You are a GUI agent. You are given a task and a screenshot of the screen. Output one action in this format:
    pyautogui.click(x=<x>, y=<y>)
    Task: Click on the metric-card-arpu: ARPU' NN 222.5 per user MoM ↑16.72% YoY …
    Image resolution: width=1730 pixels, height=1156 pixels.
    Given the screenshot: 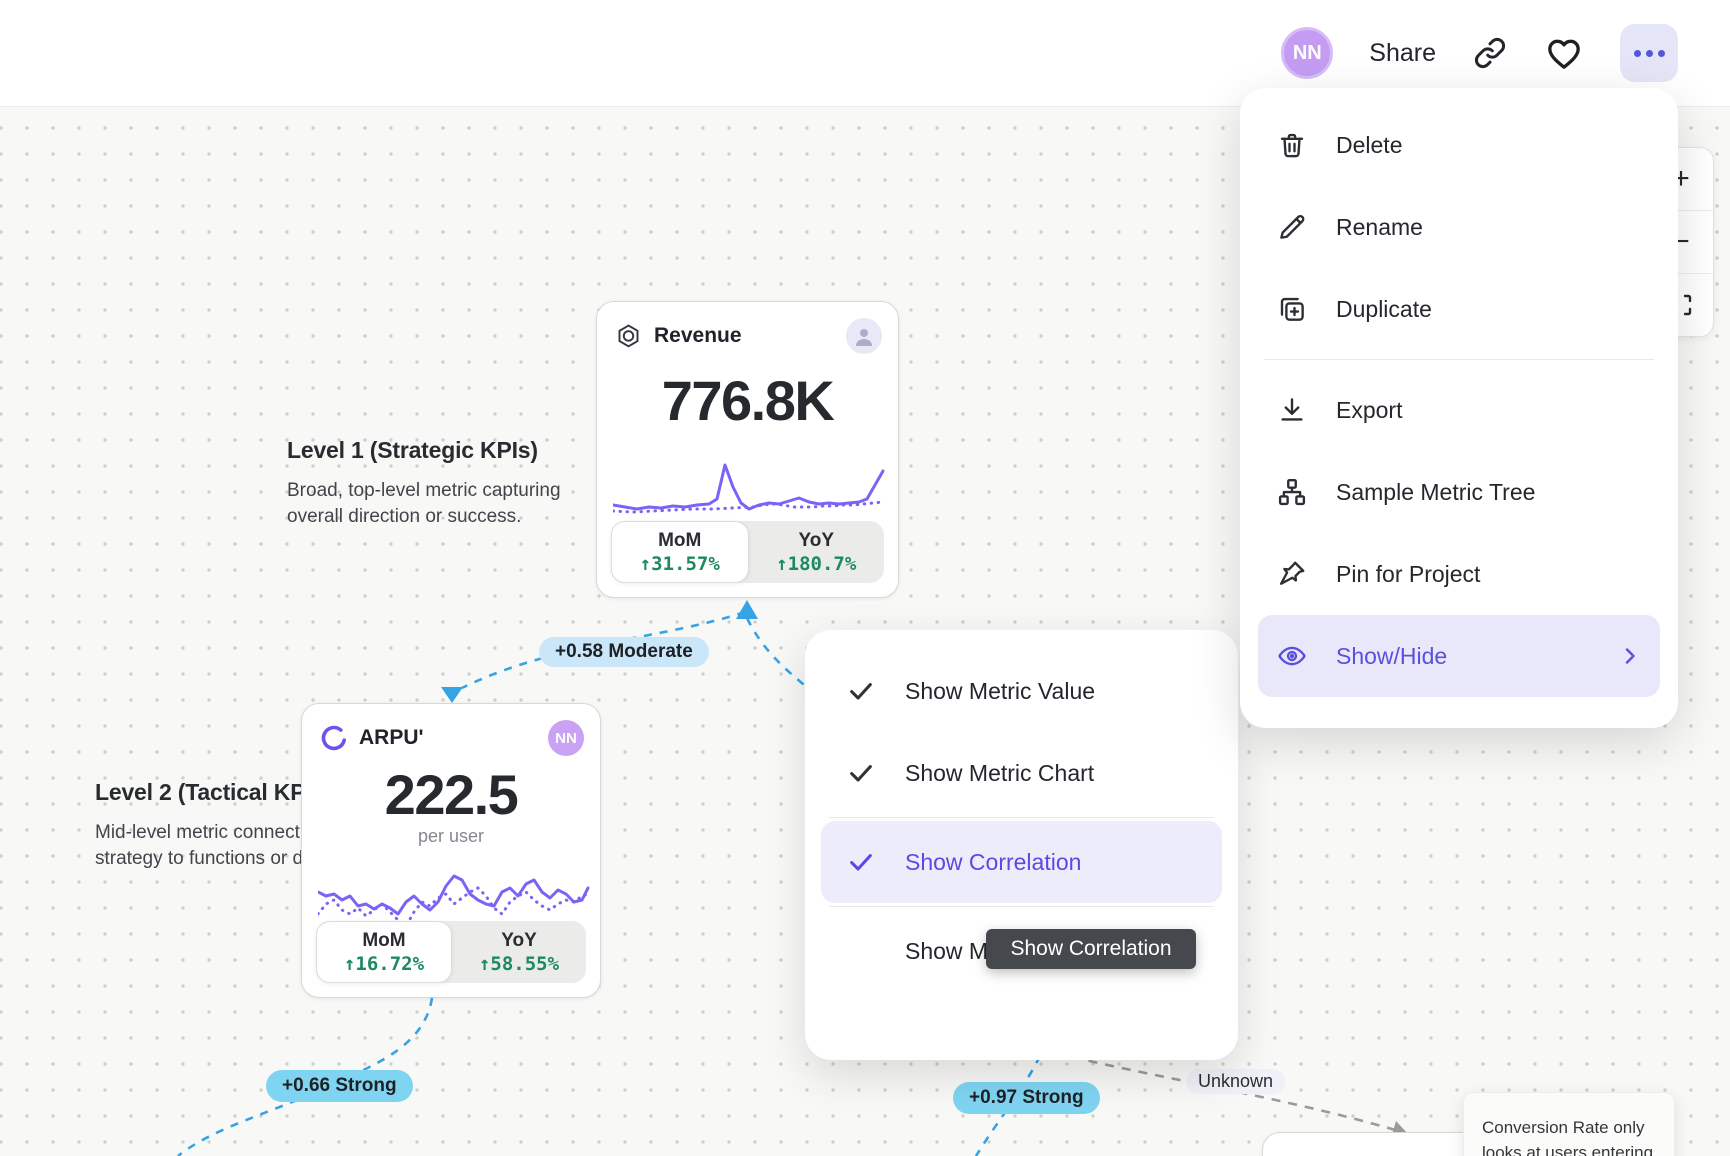 What is the action you would take?
    pyautogui.click(x=451, y=850)
    